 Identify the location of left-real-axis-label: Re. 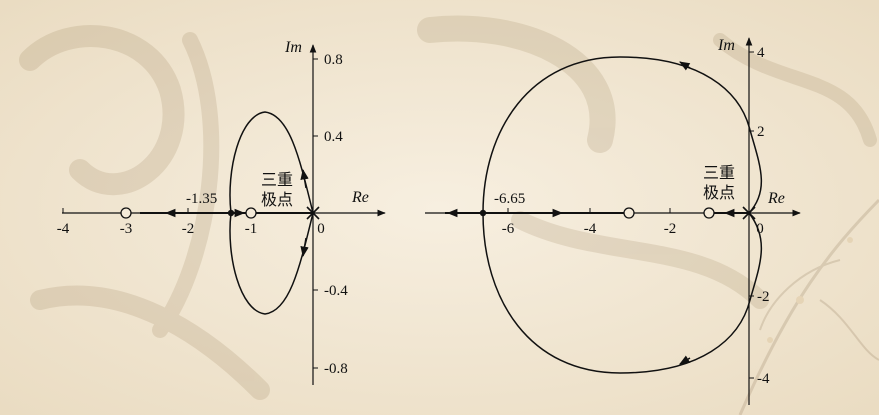
(360, 197).